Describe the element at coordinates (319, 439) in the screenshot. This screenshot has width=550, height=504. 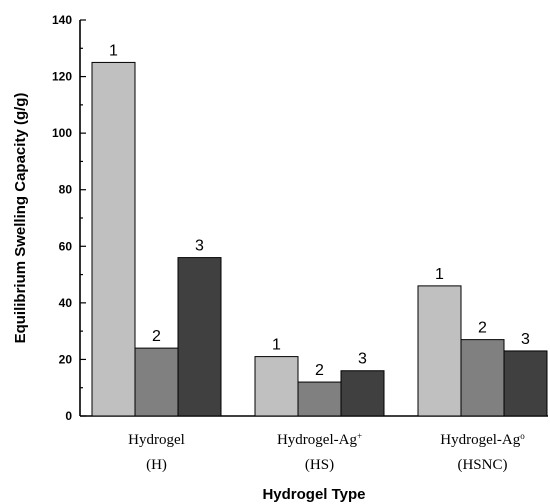
I see `category-label: Hydrogel-Ag+` at that location.